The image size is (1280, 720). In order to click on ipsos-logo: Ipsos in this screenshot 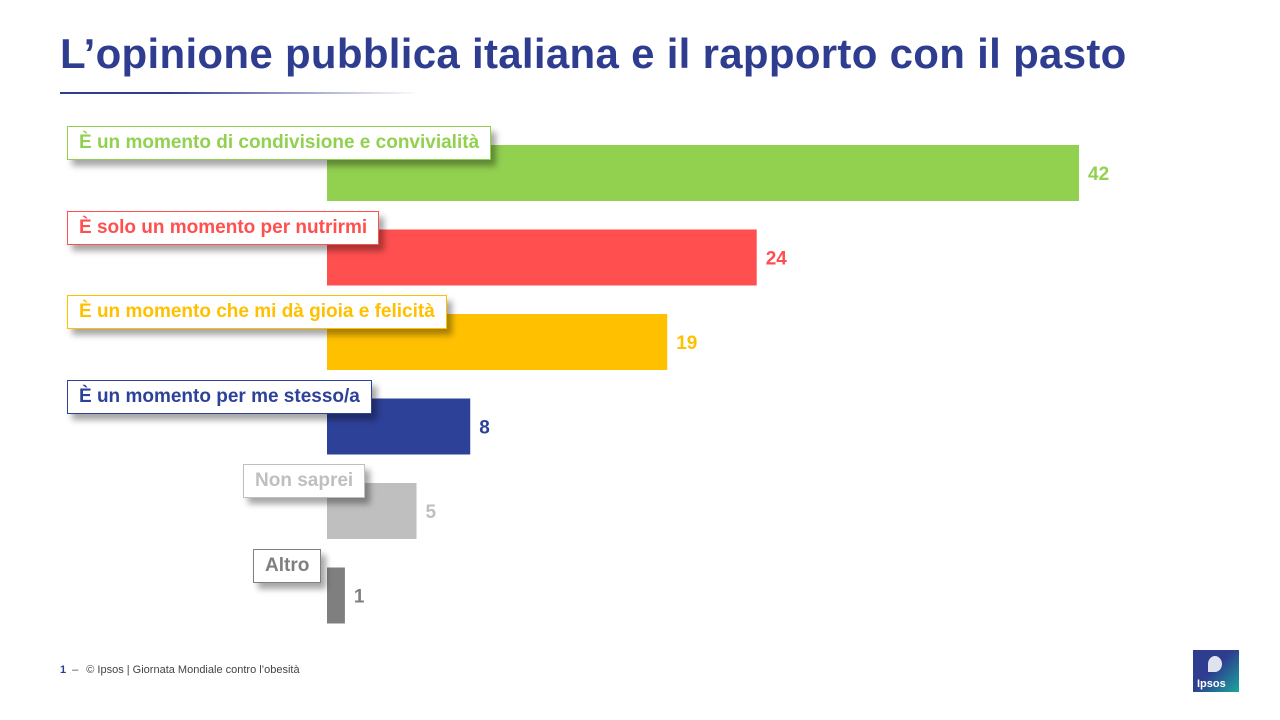, I will do `click(1216, 671)`.